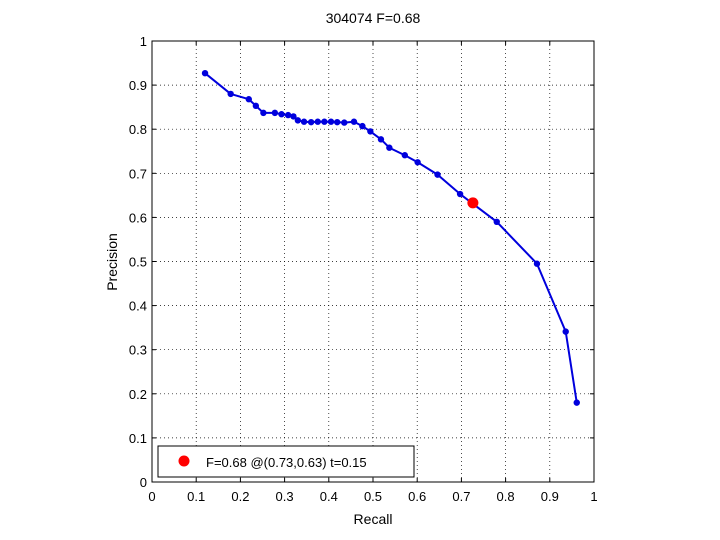 This screenshot has width=720, height=540. I want to click on legend: F=0.68 @(0.73,0.63) t=0.15, so click(286, 461).